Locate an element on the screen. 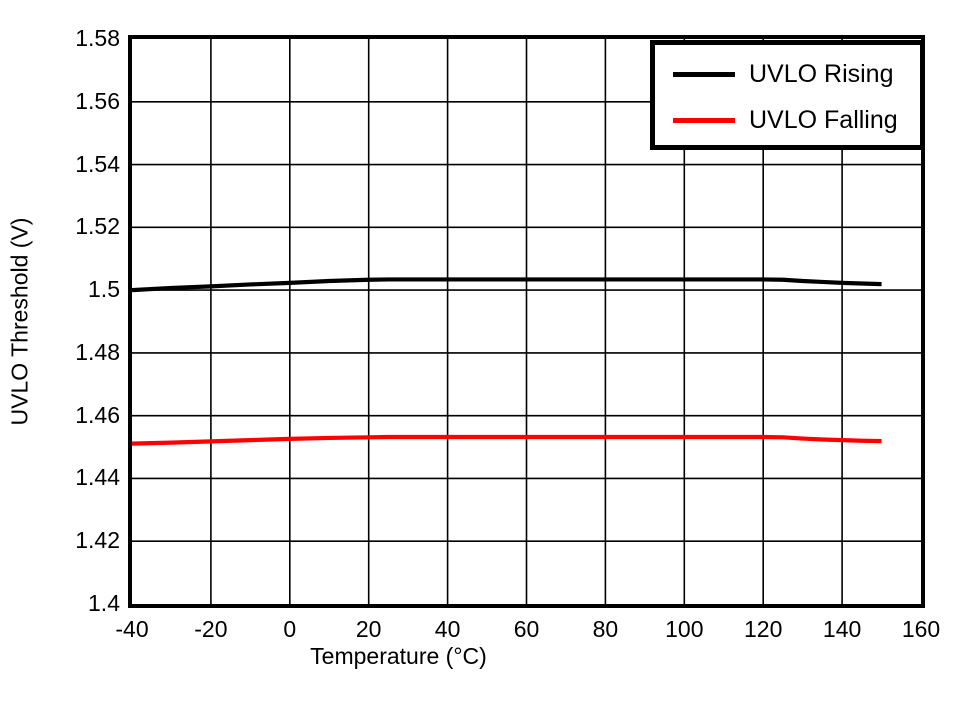  x-axis-title: Temperature (°C) is located at coordinates (398, 656).